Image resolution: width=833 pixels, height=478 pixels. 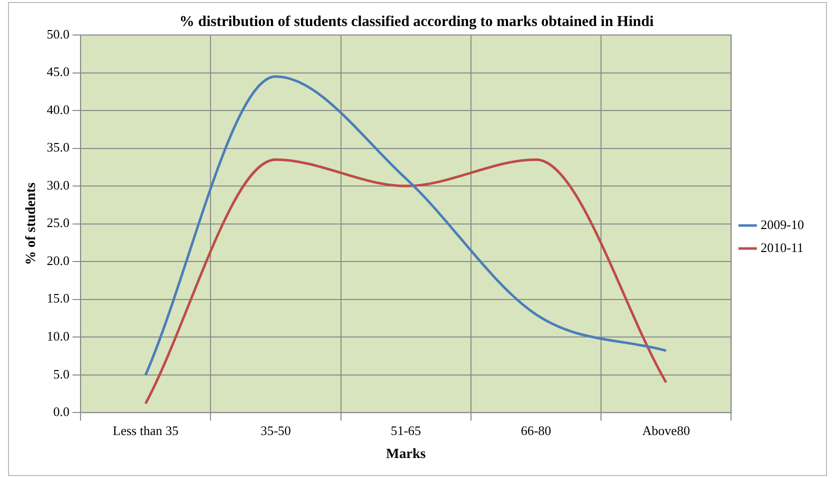 What do you see at coordinates (58, 336) in the screenshot?
I see `y-tick-label: 10.0` at bounding box center [58, 336].